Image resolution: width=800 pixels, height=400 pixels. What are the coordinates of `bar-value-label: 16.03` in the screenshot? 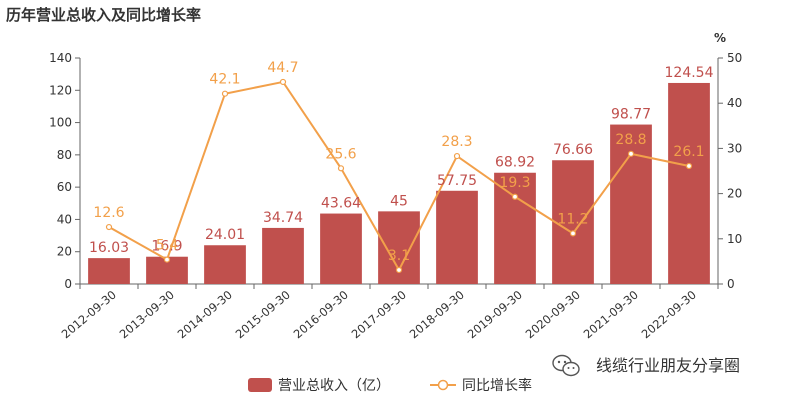 It's located at (109, 248).